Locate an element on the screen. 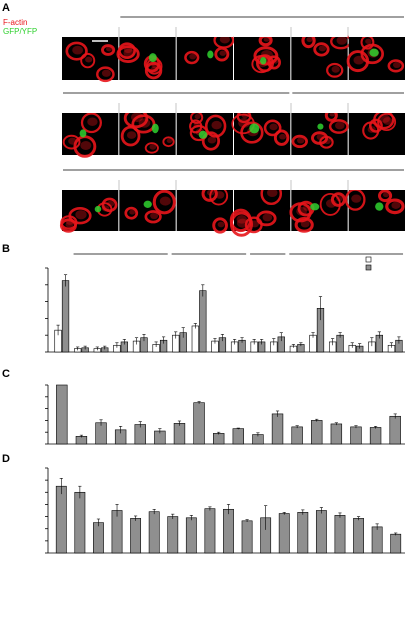 The image size is (408, 619). panel-b-letter: B is located at coordinates (6, 249).